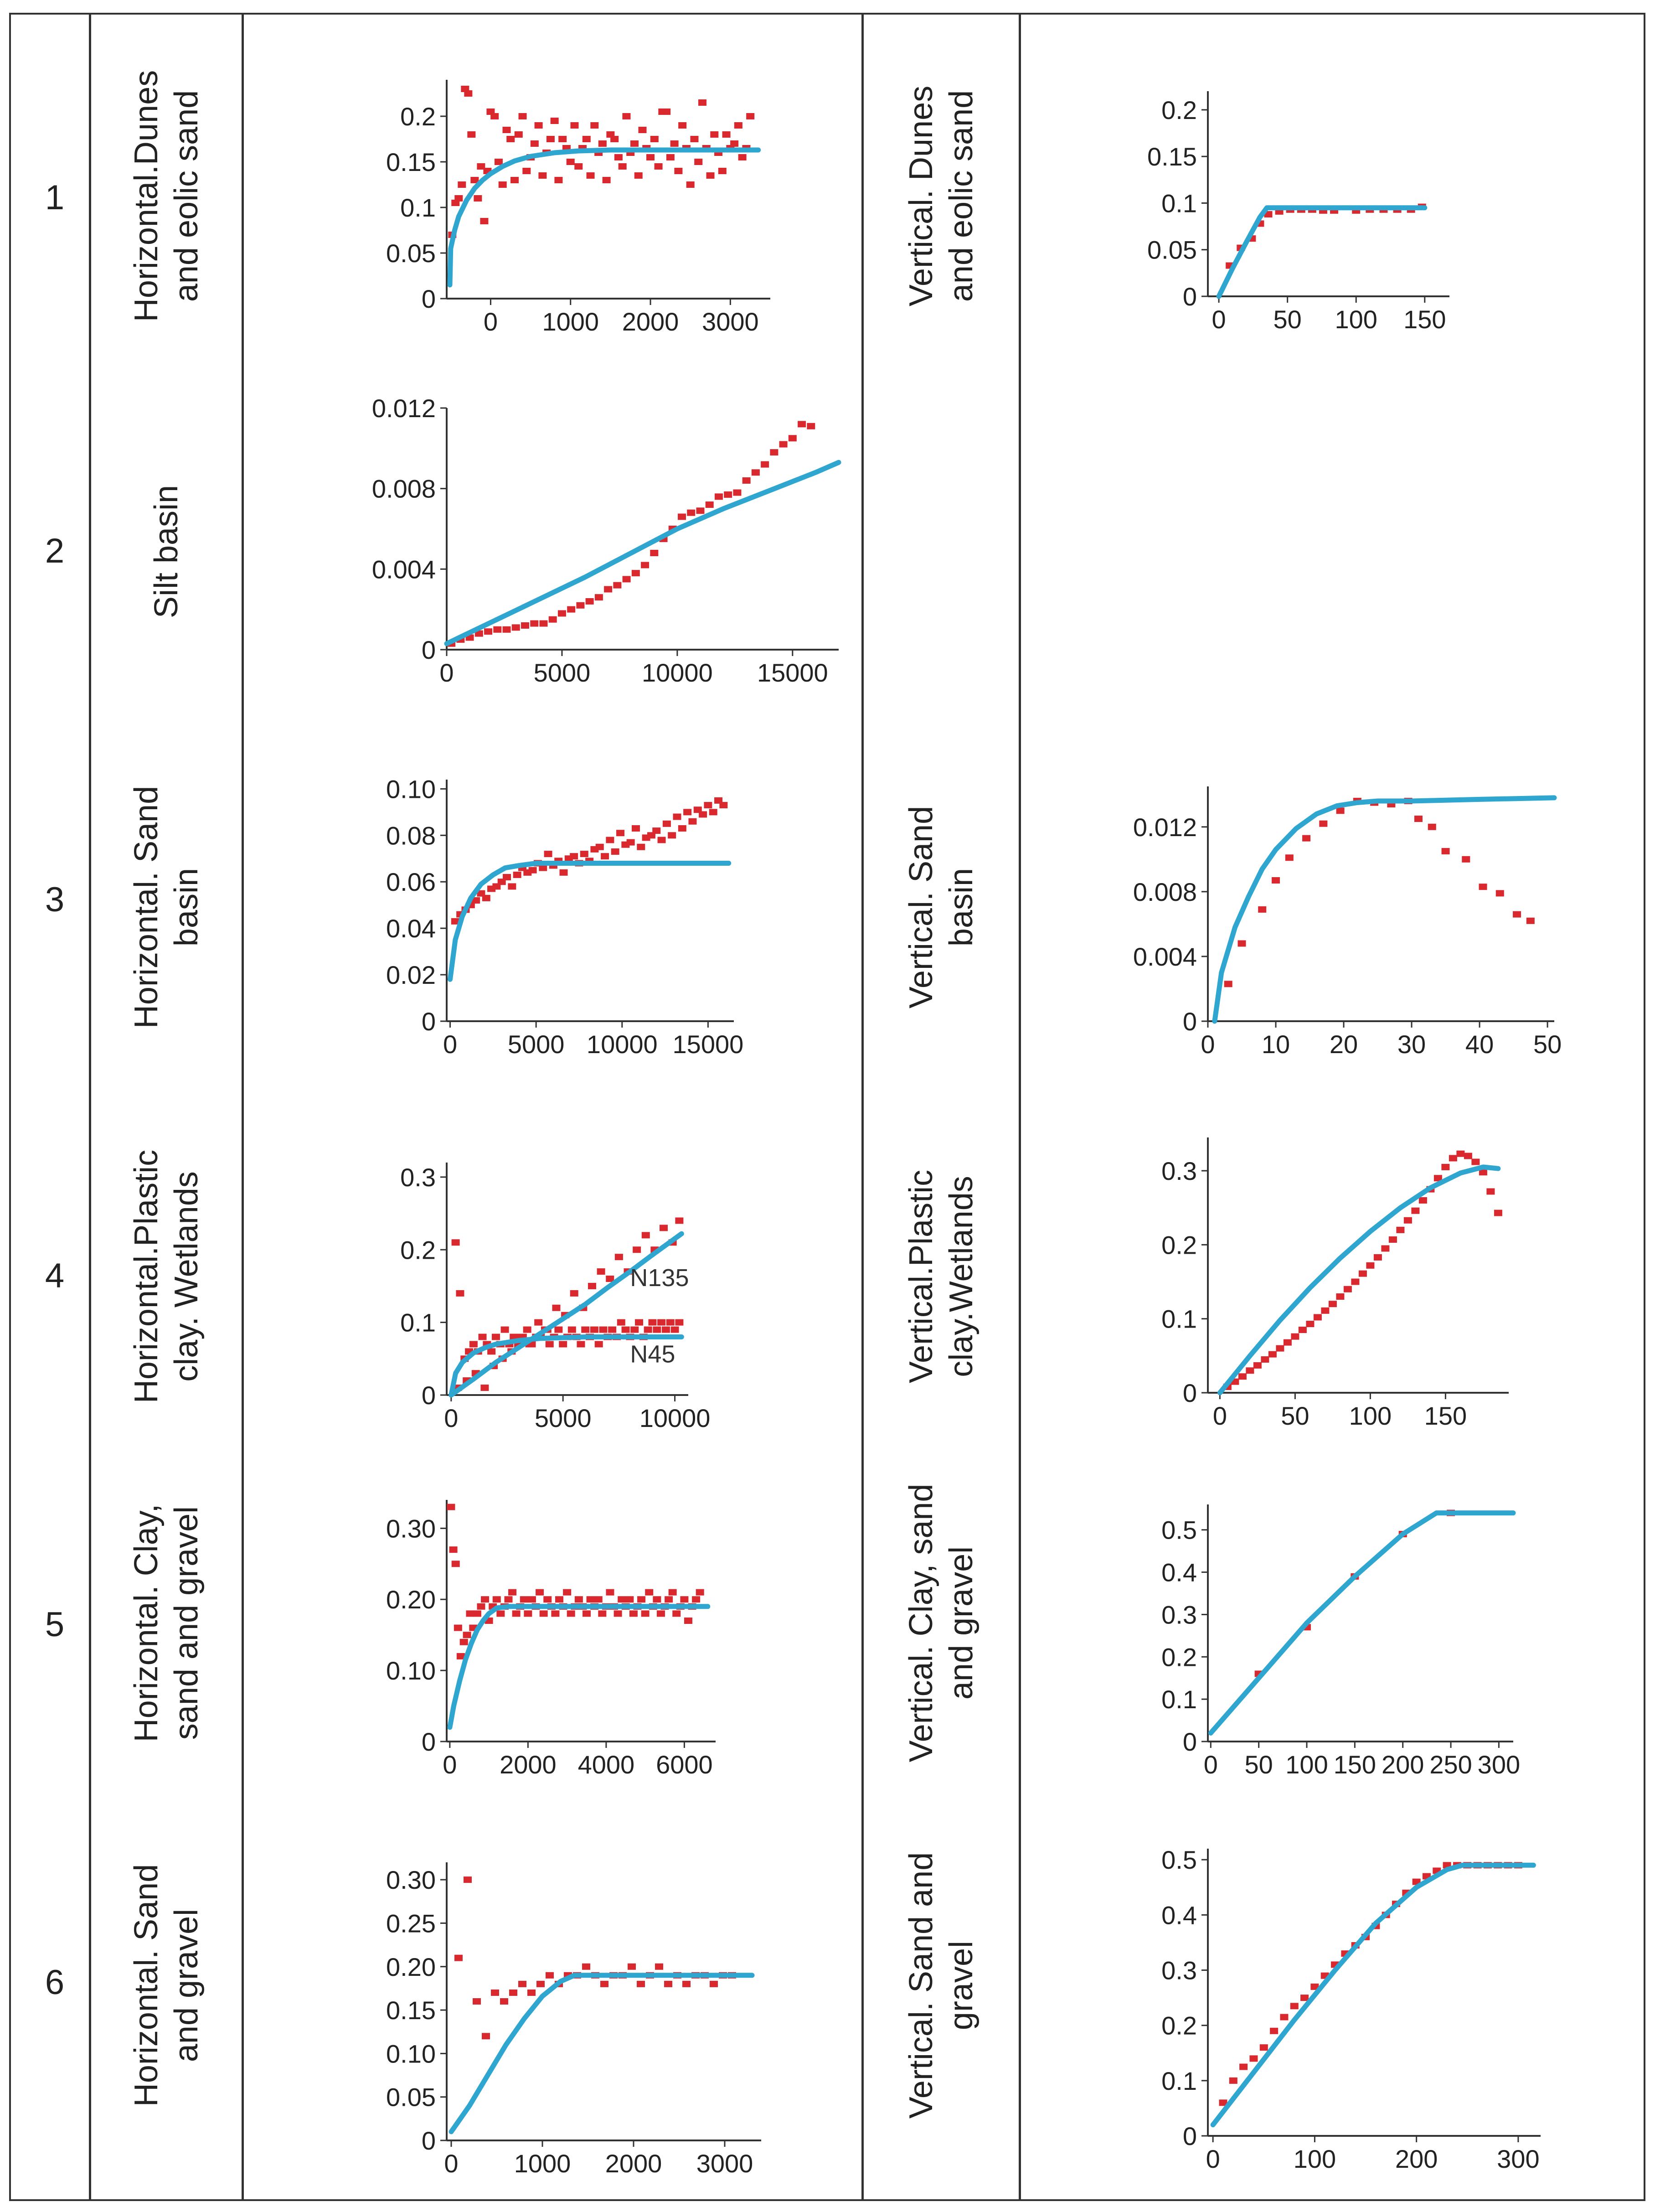 Image resolution: width=1655 pixels, height=2212 pixels. I want to click on x-tick-label: 50, so click(1547, 1044).